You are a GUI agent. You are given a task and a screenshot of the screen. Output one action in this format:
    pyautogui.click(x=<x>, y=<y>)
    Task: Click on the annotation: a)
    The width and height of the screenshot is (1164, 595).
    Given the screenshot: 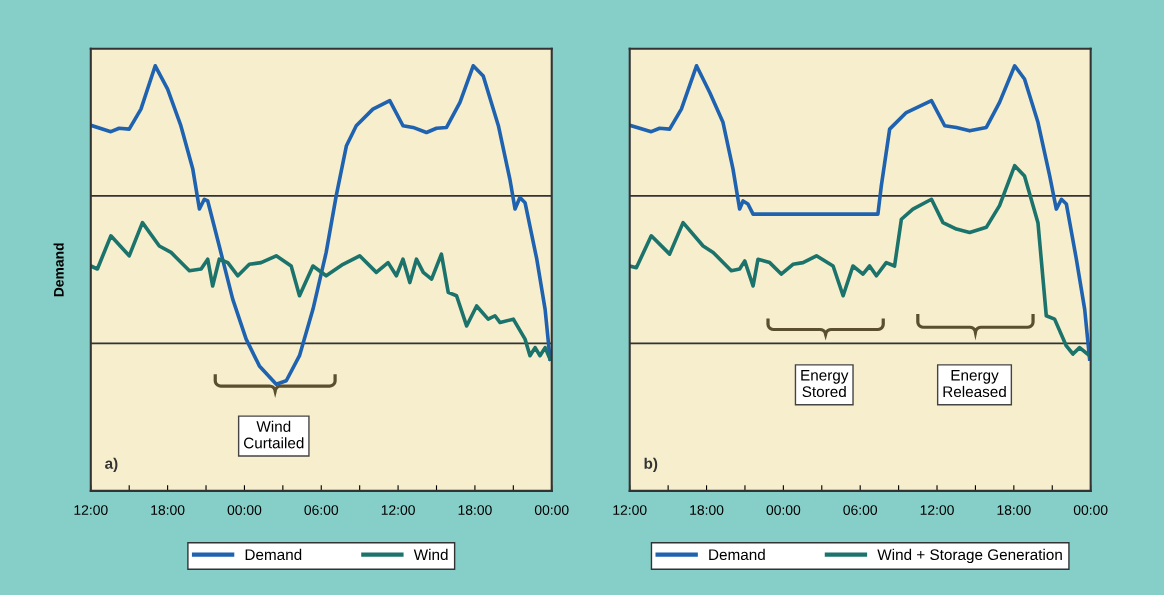 What is the action you would take?
    pyautogui.click(x=111, y=464)
    